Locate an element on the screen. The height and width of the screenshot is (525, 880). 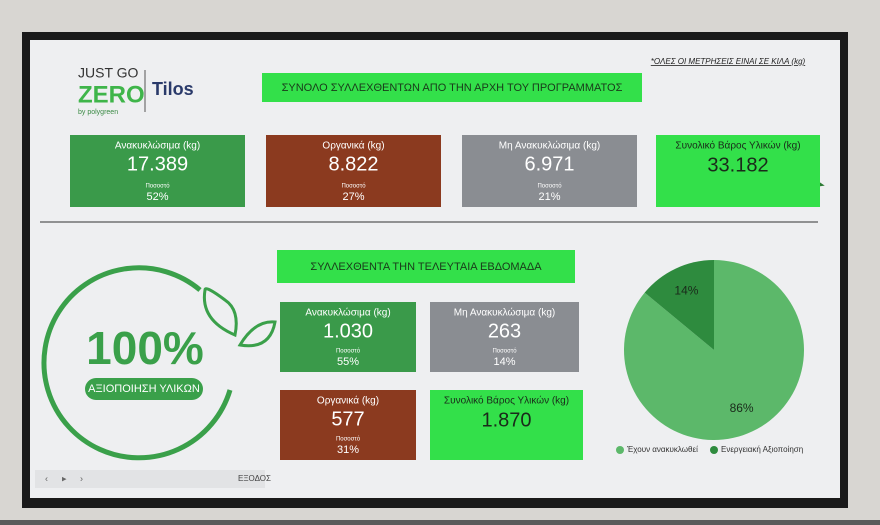
card-value: 33.182 is located at coordinates (737, 165).